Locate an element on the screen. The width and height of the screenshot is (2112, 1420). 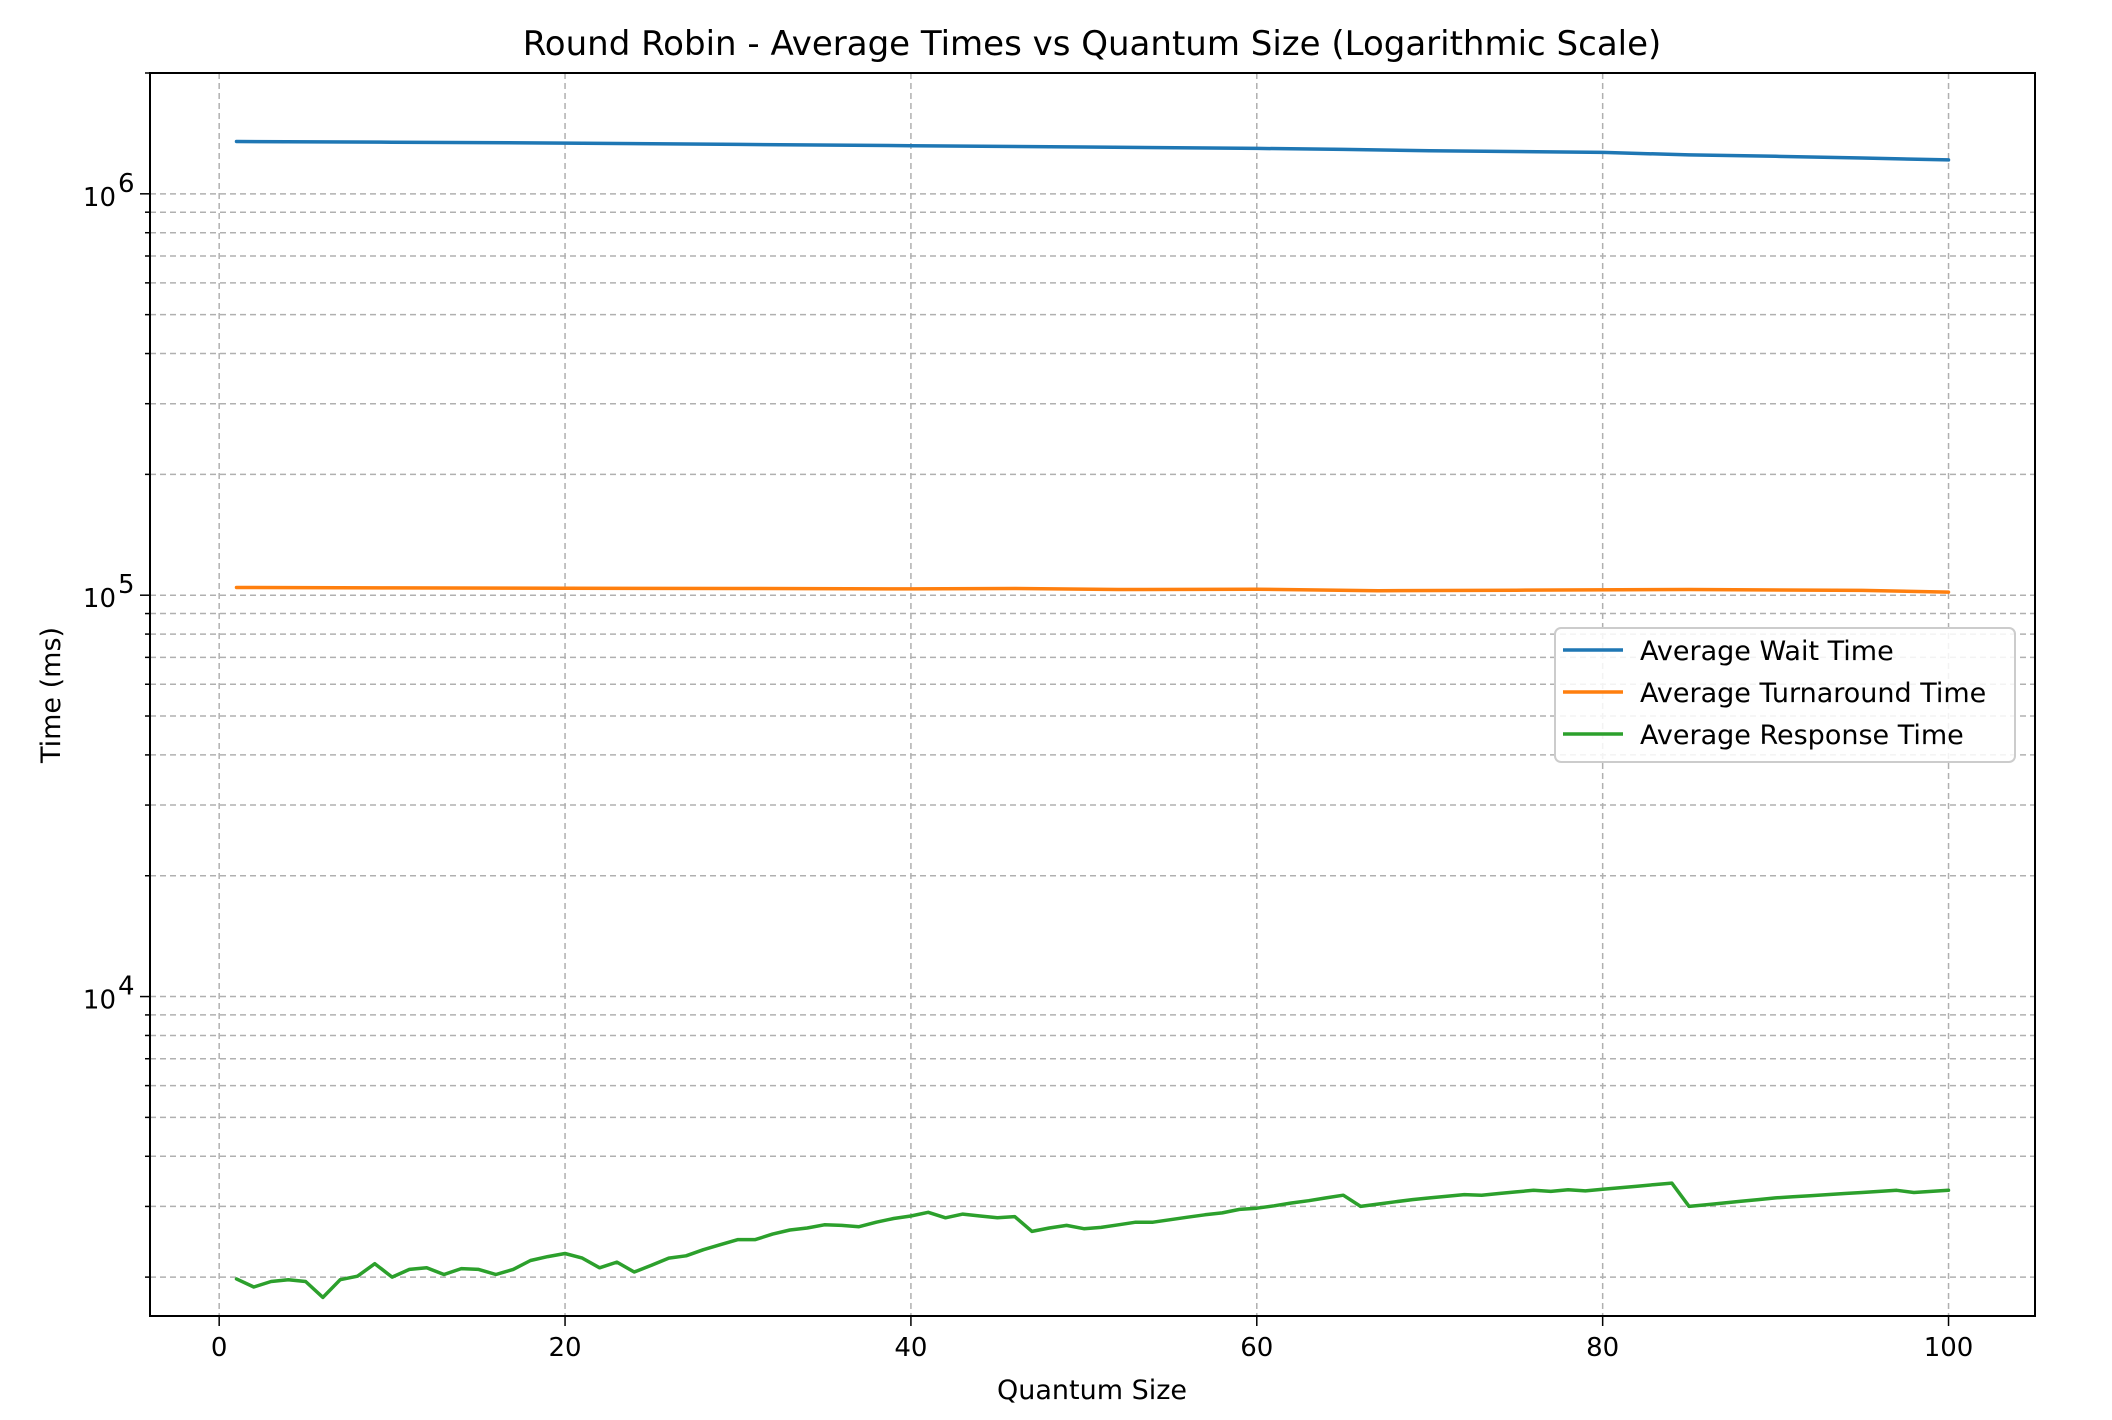
wait-time-line is located at coordinates (1092, 150).